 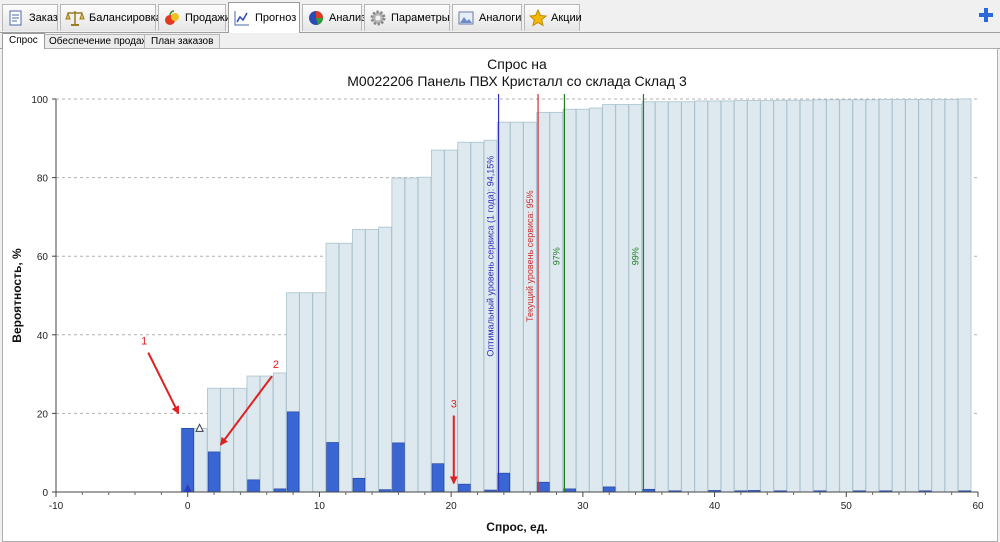 I want to click on tab-parameters-label: Параметры, so click(x=420, y=18).